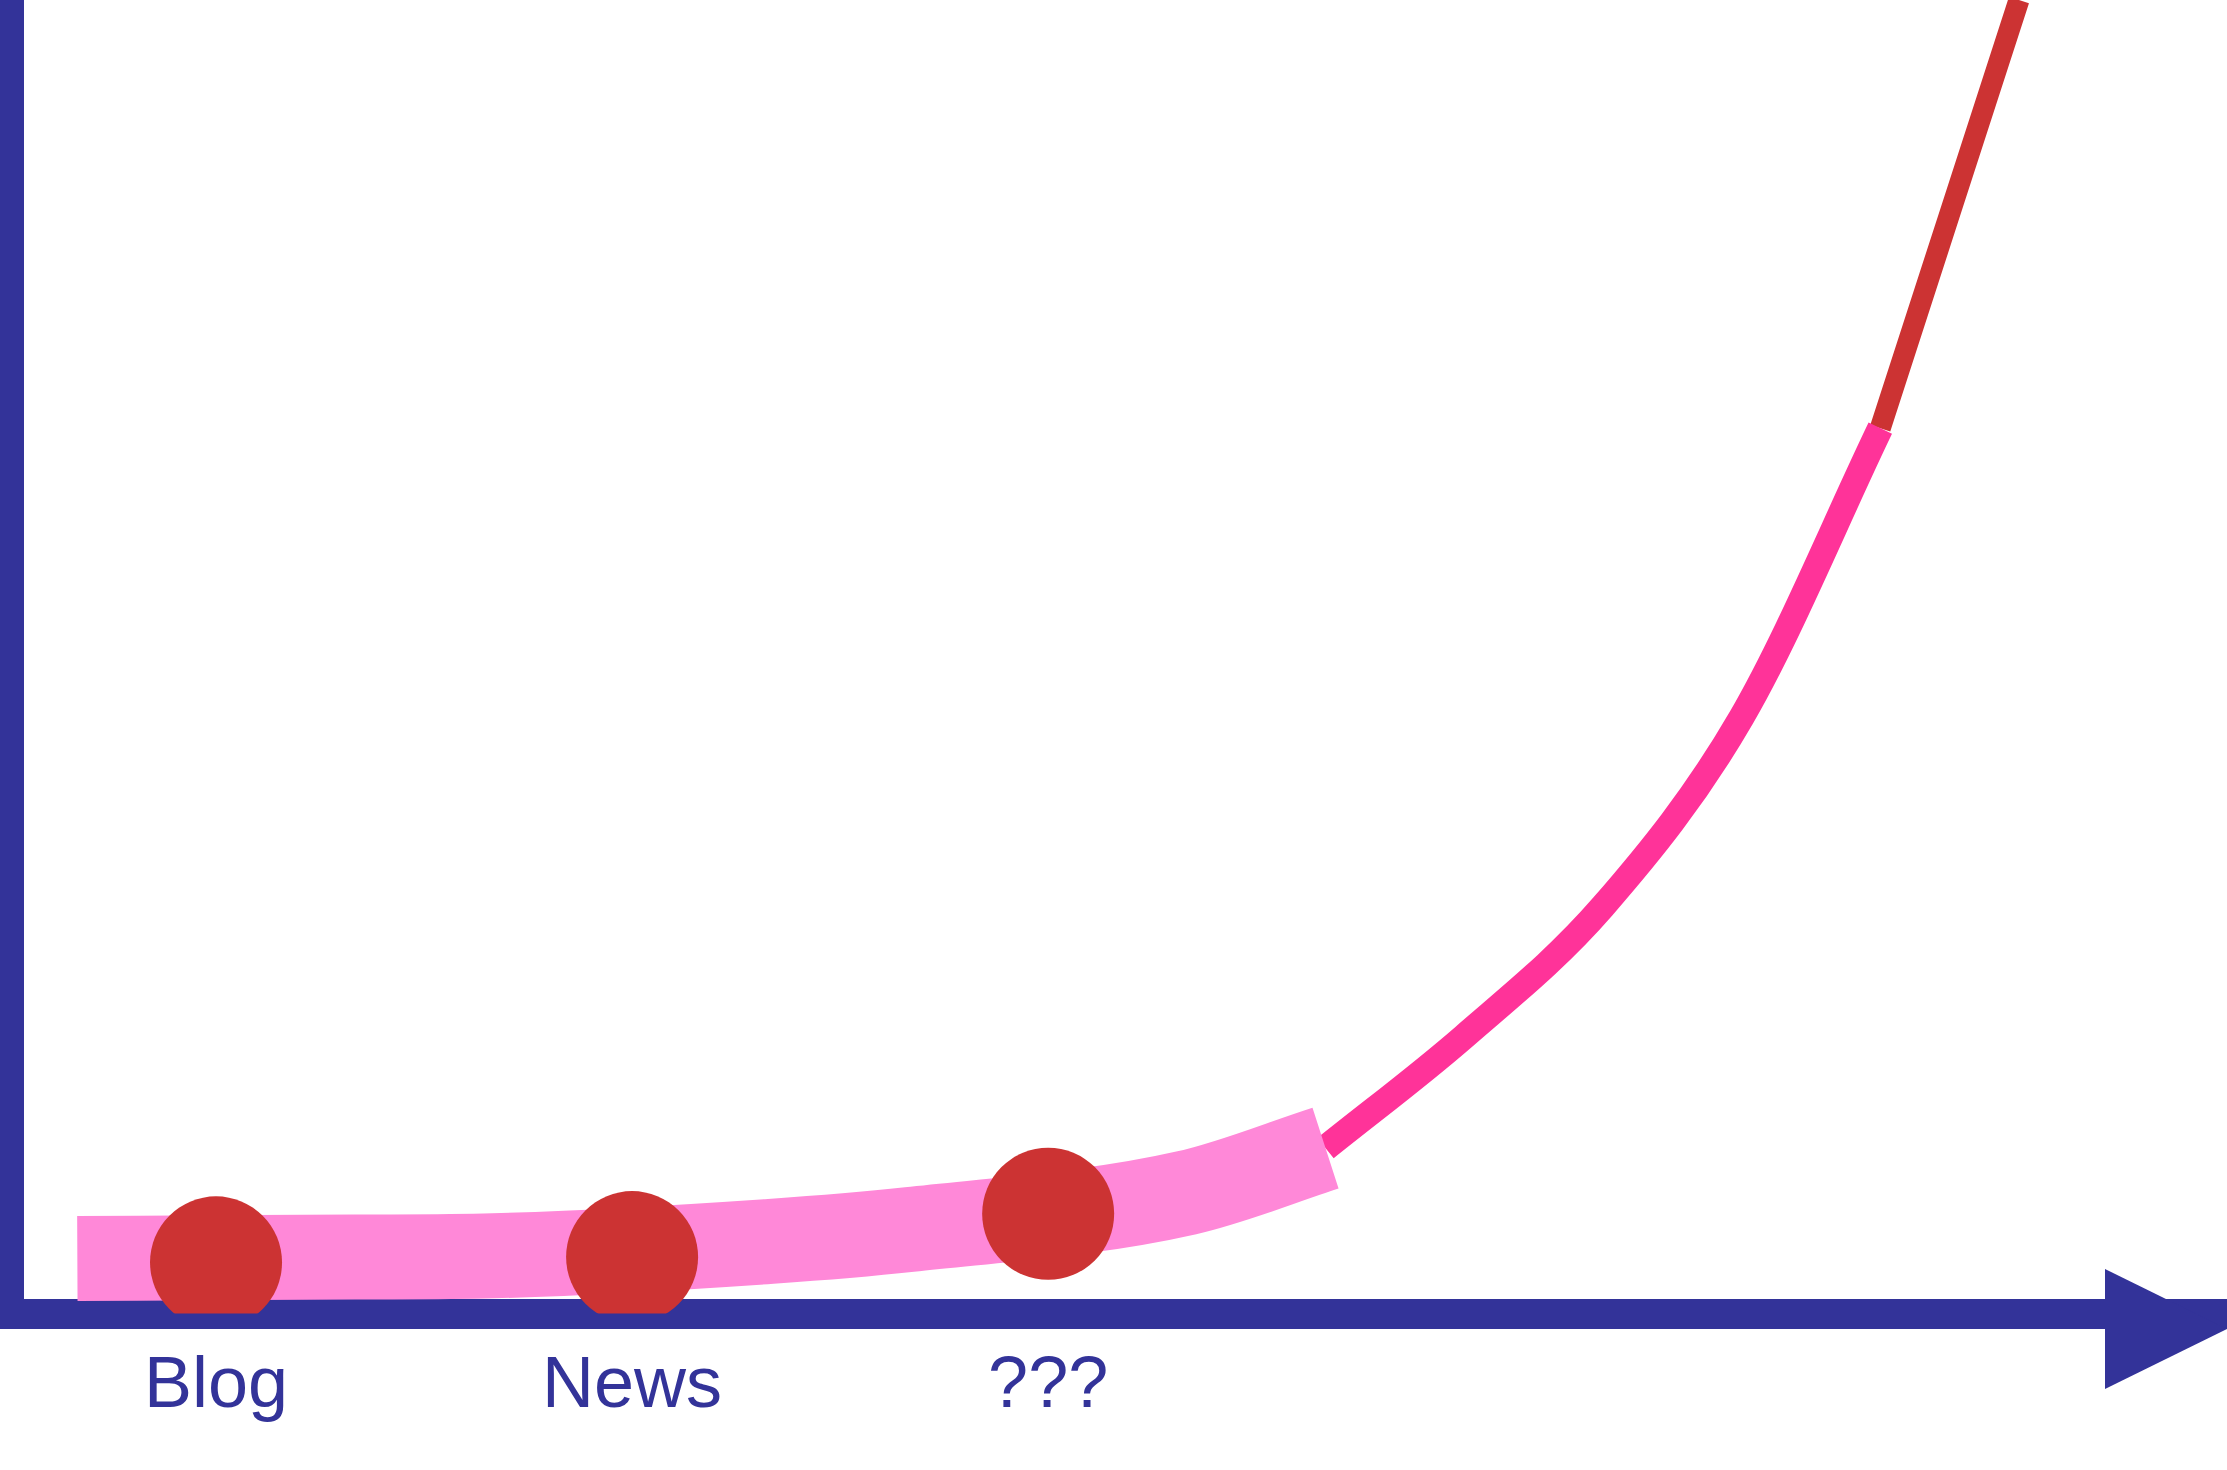 Image resolution: width=2227 pixels, height=1470 pixels. What do you see at coordinates (1048, 1381) in the screenshot?
I see `x-tick-label: ???` at bounding box center [1048, 1381].